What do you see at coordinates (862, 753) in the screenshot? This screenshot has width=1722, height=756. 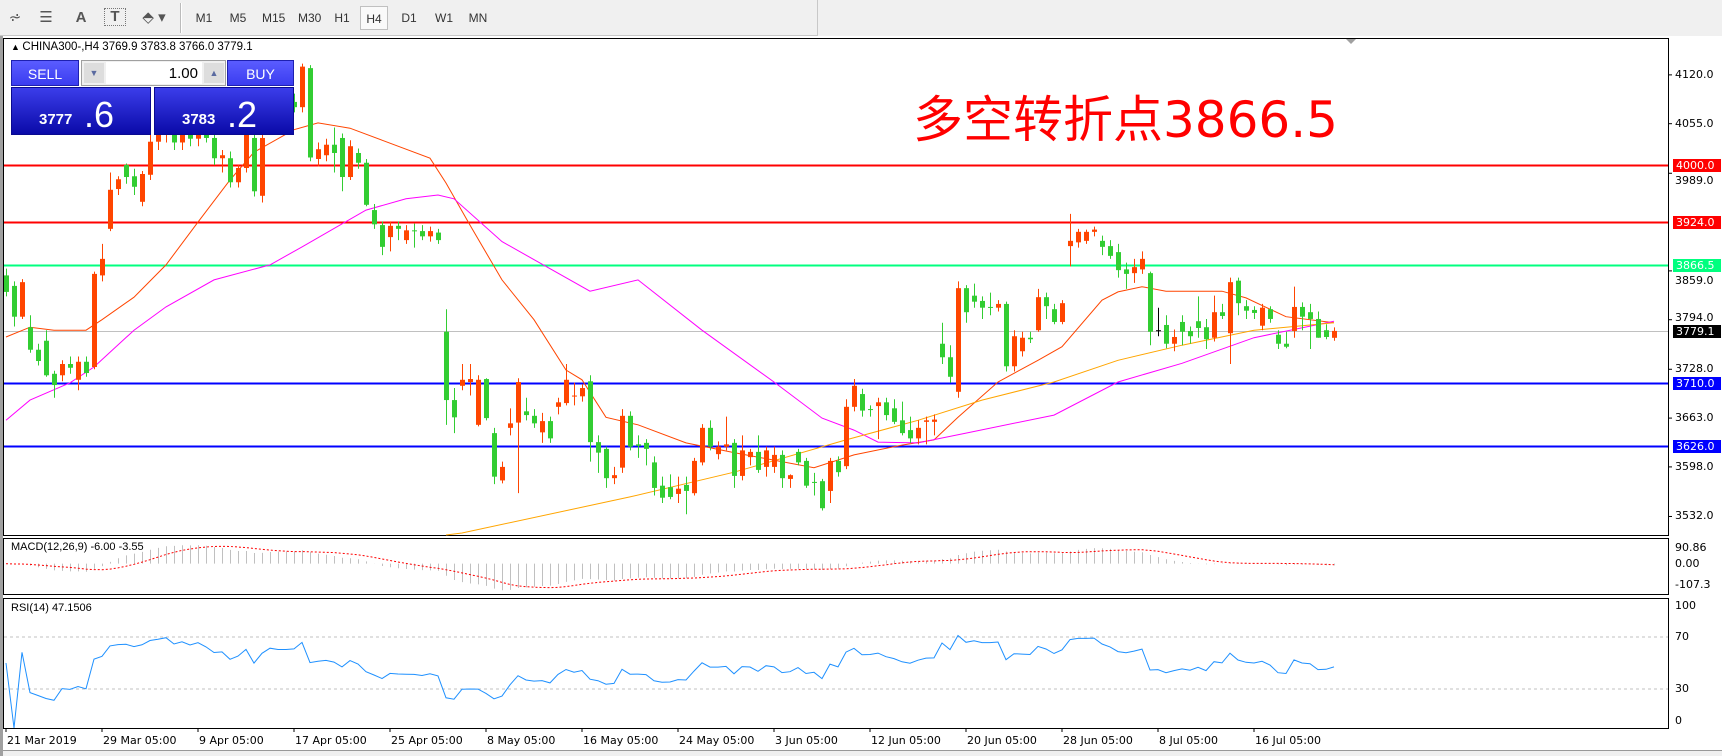 I see `chart-tabs-strip` at bounding box center [862, 753].